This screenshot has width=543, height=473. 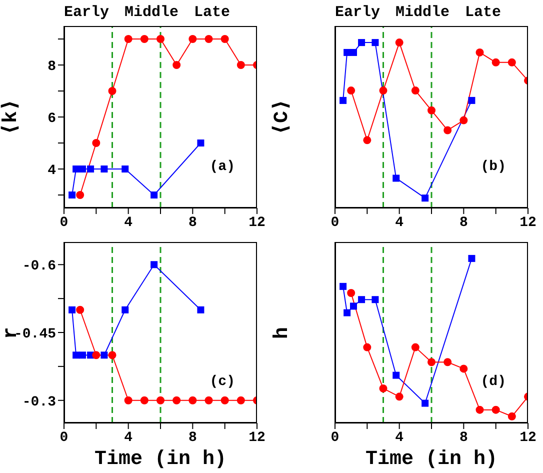 What do you see at coordinates (52, 66) in the screenshot?
I see `y-tick-label: 8` at bounding box center [52, 66].